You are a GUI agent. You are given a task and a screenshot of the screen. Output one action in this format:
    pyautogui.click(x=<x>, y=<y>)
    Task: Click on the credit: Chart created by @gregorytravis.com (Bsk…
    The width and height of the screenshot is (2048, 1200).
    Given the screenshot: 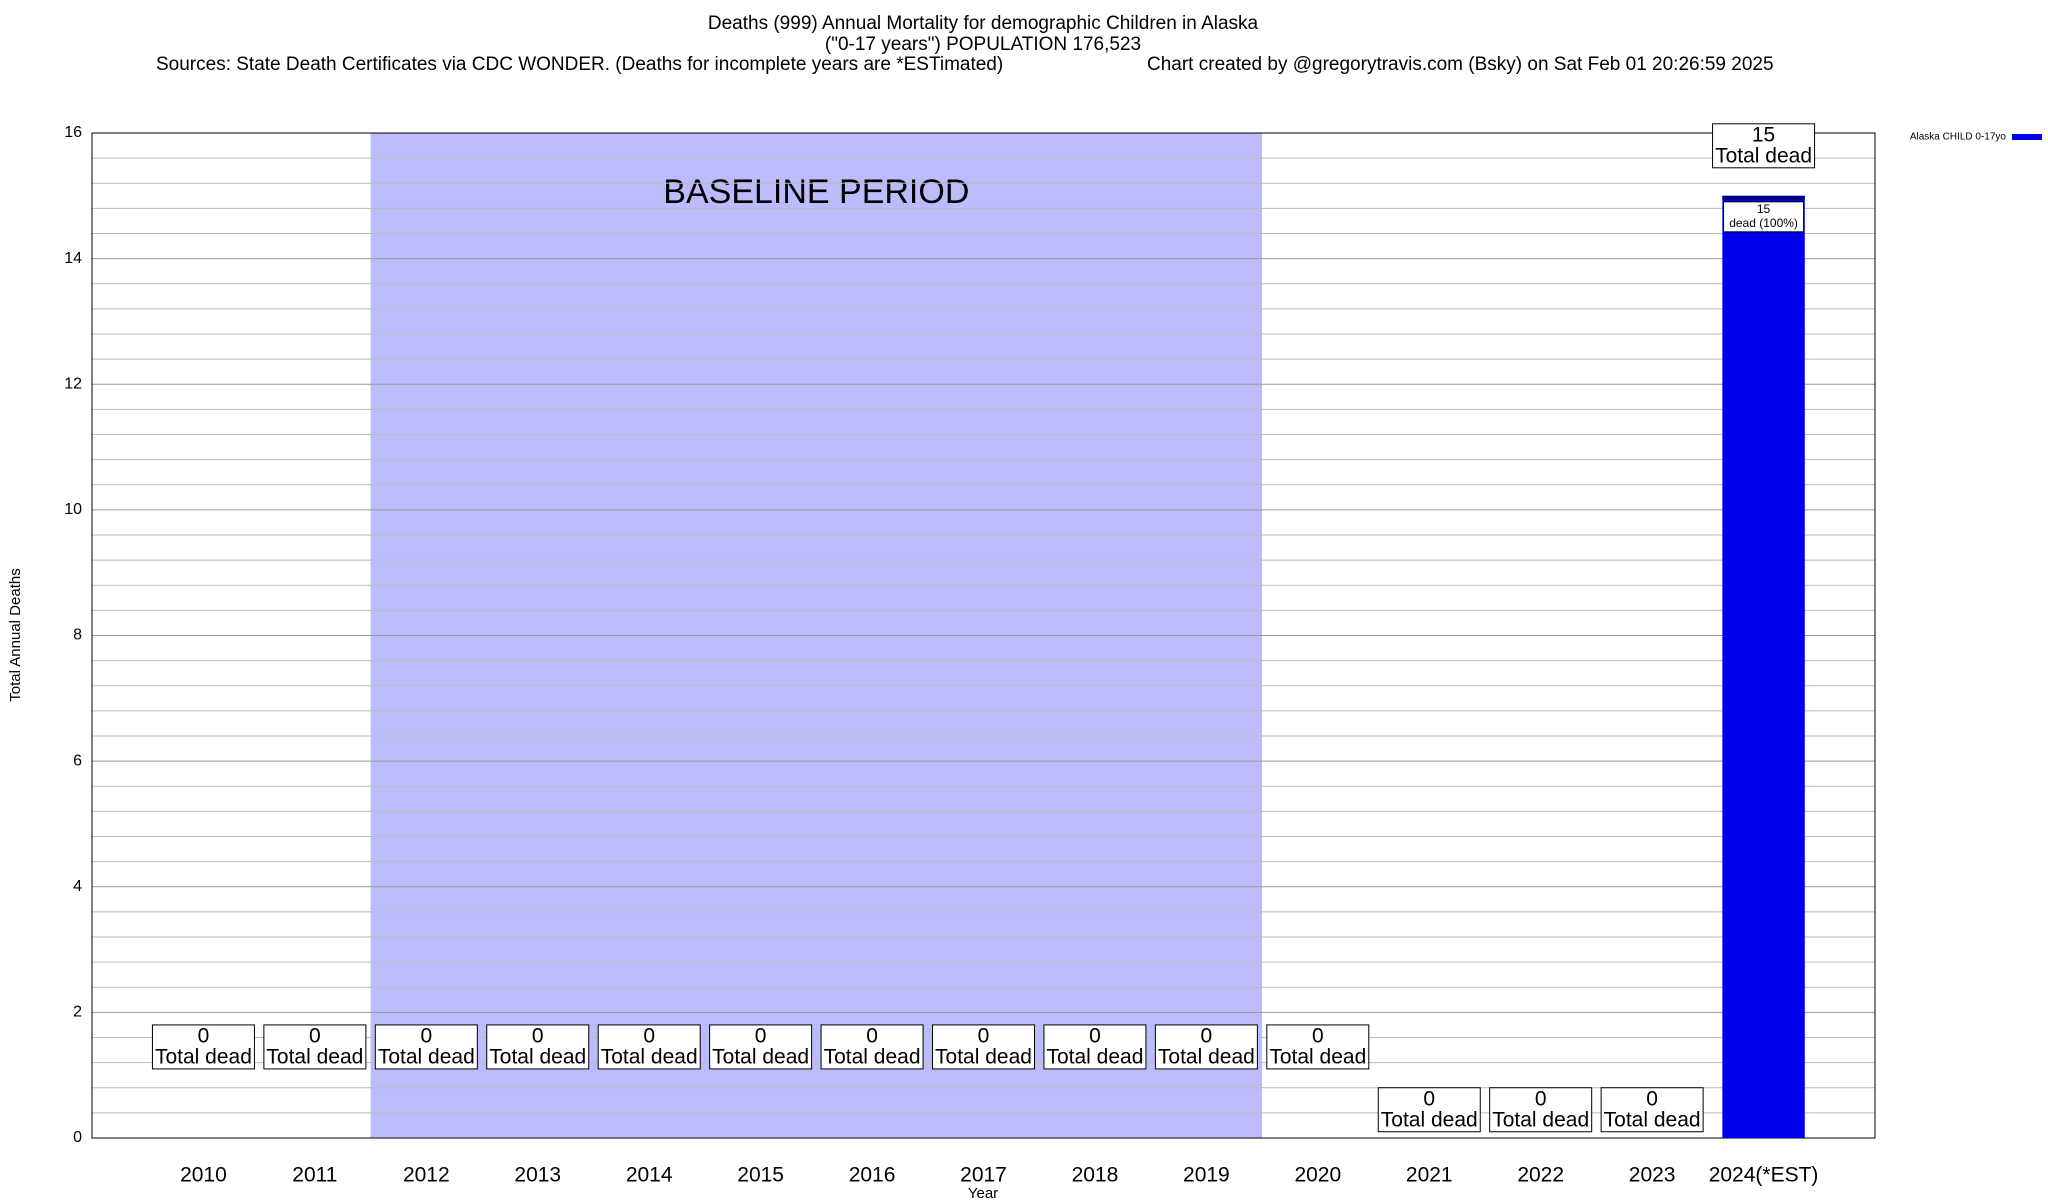 What is the action you would take?
    pyautogui.click(x=1460, y=64)
    